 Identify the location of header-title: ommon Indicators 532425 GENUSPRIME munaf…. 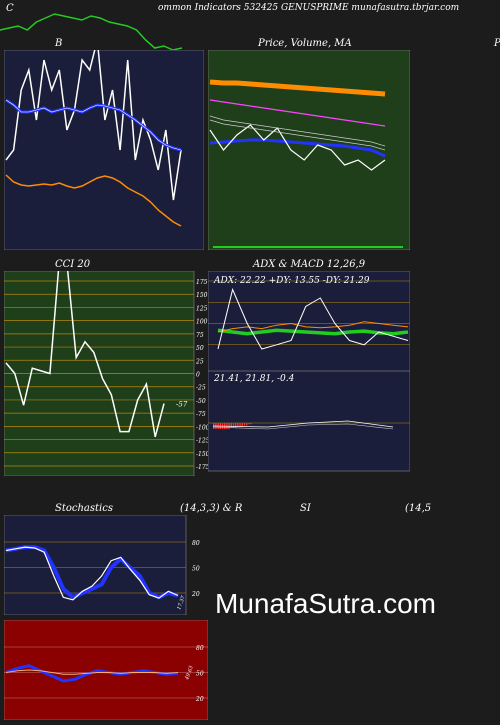
(309, 8).